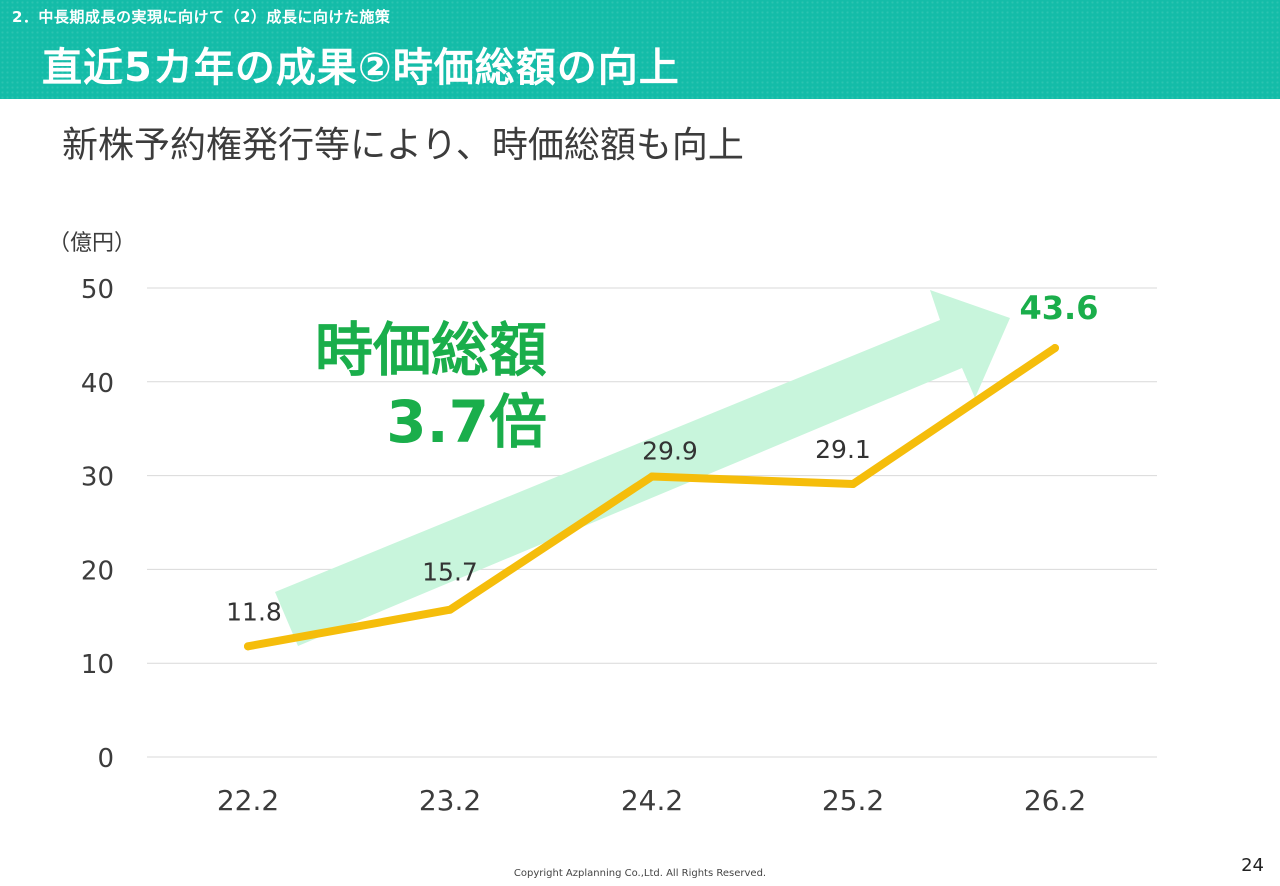  Describe the element at coordinates (843, 449) in the screenshot. I see `data-label-25.2: 29.1` at that location.